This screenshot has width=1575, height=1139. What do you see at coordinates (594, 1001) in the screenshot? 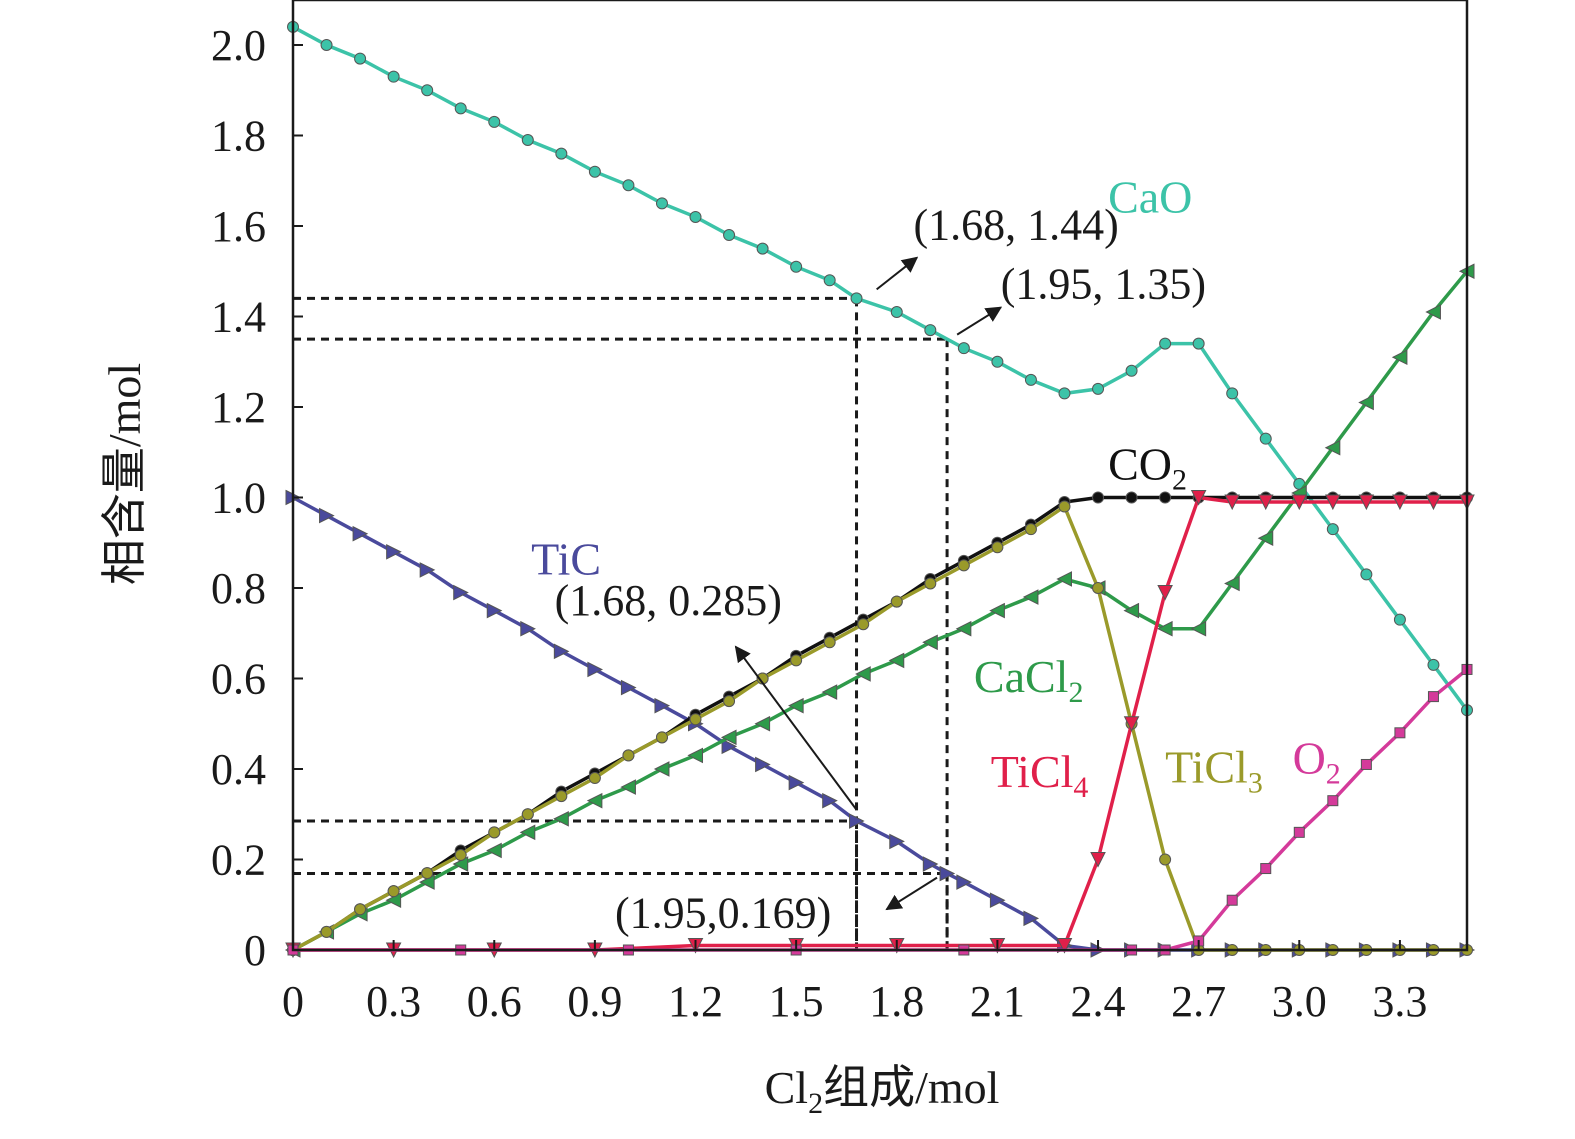
I see `x-tick-label: 0.9` at bounding box center [594, 1001].